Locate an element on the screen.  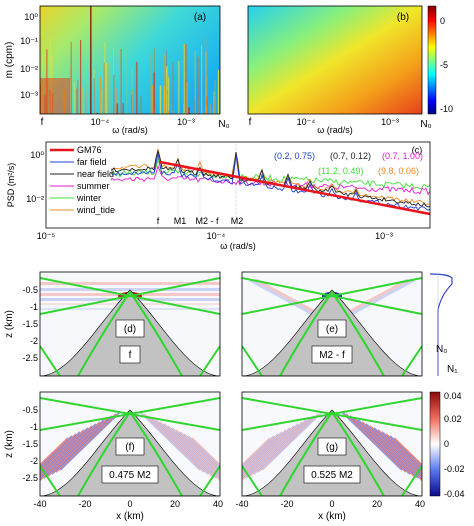
panel-f-label: (f) is located at coordinates (129, 447).